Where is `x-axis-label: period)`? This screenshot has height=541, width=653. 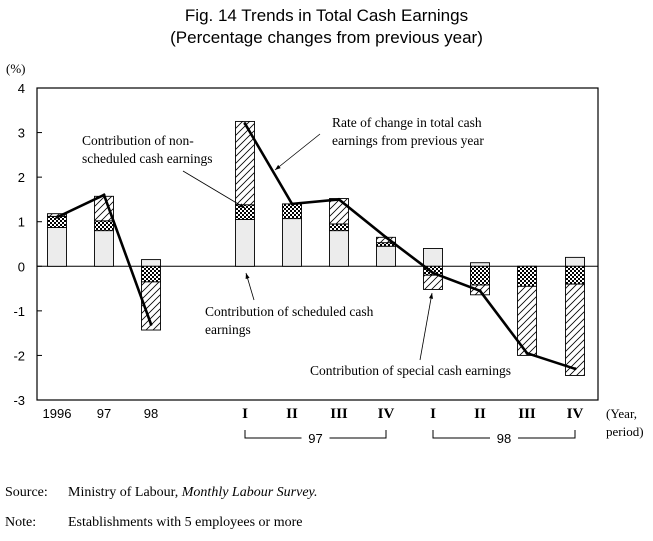
x-axis-label: period) is located at coordinates (625, 431).